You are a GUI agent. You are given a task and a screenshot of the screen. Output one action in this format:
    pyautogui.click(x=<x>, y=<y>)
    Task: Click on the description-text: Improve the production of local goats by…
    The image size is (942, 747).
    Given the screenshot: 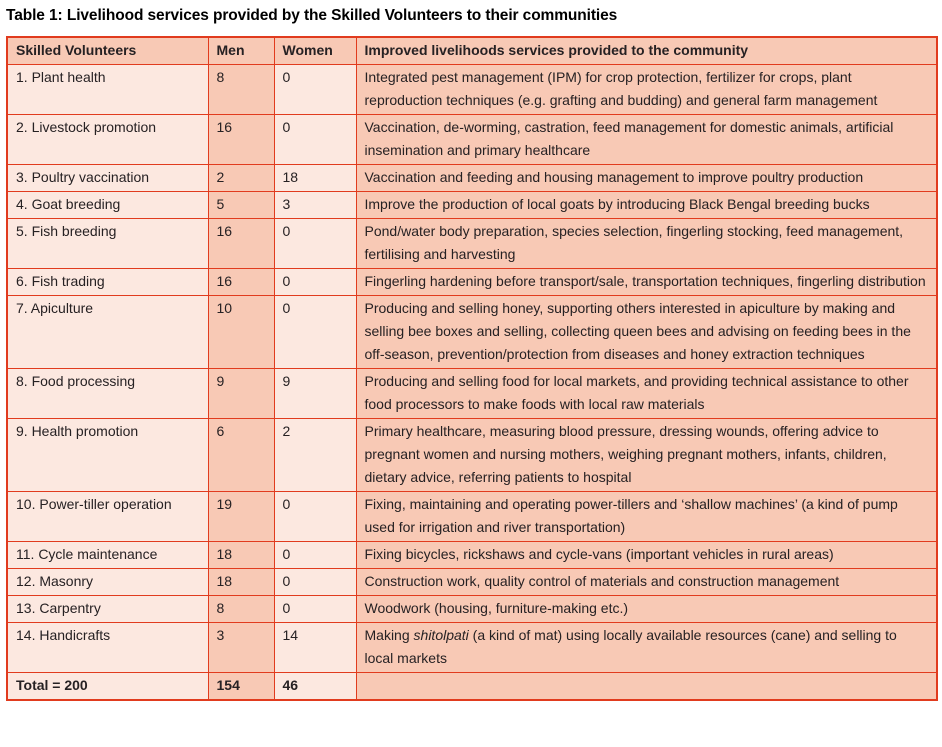 What is the action you would take?
    pyautogui.click(x=617, y=204)
    